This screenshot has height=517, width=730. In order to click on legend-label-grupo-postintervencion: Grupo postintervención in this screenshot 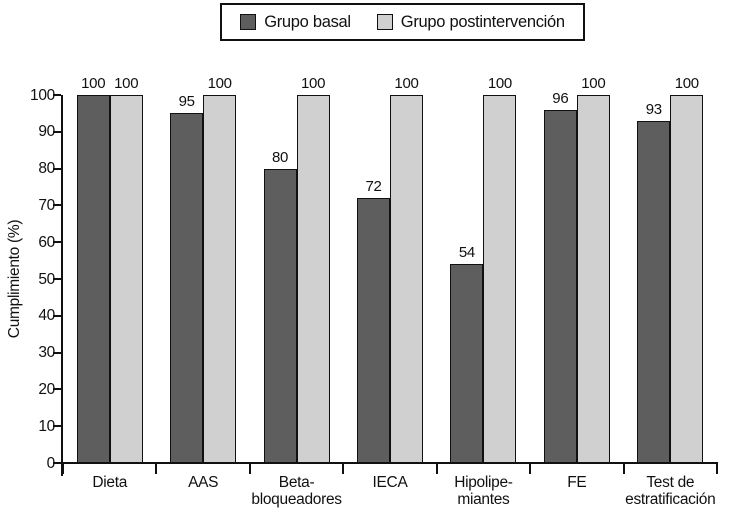, I will do `click(482, 21)`.